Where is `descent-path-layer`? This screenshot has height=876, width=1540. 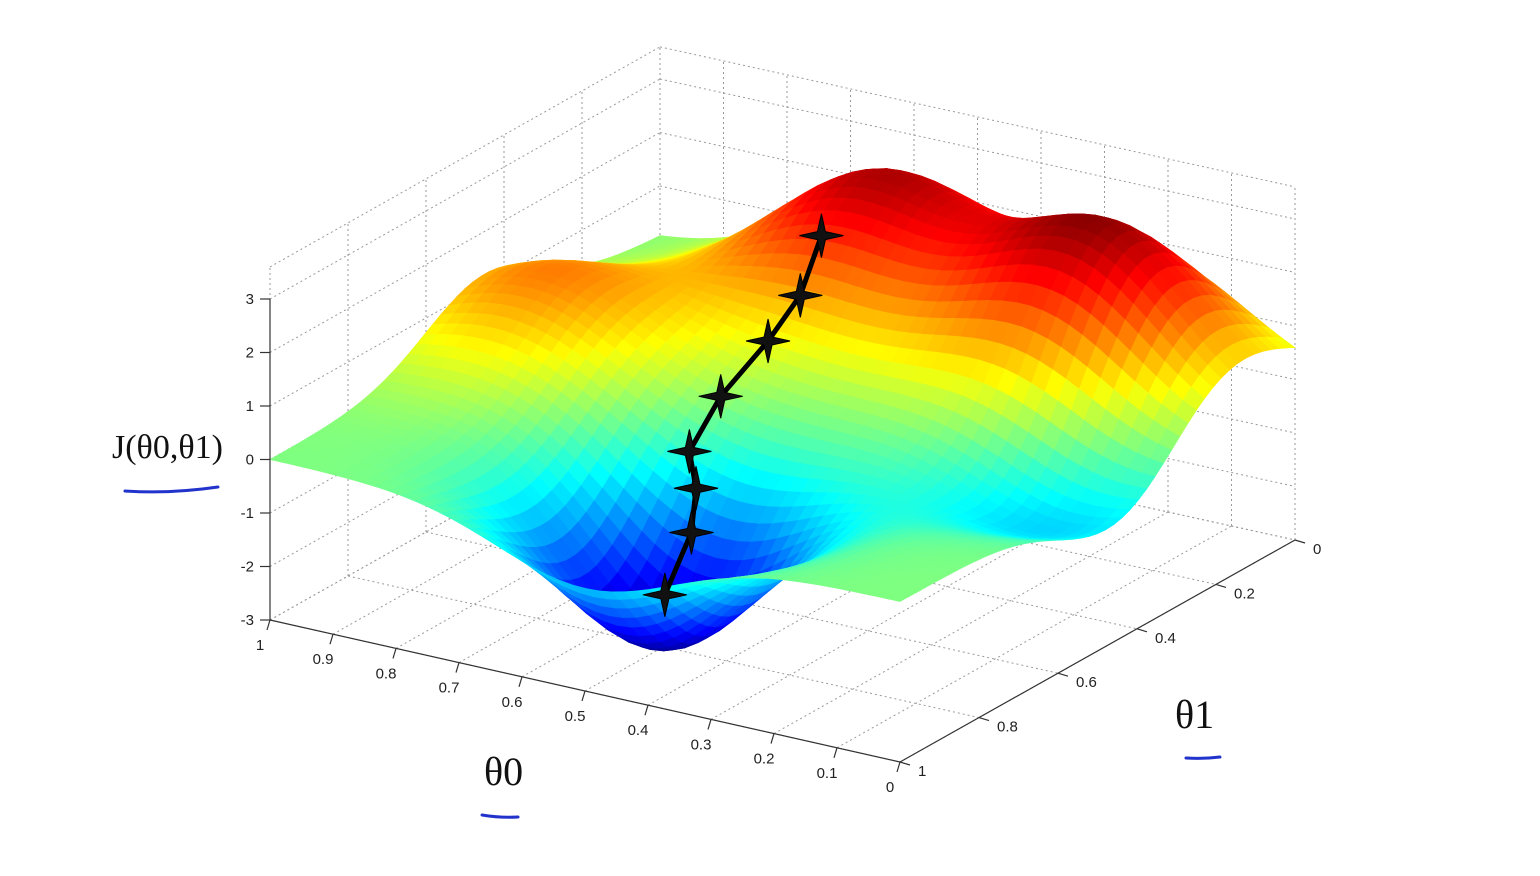 descent-path-layer is located at coordinates (743, 415).